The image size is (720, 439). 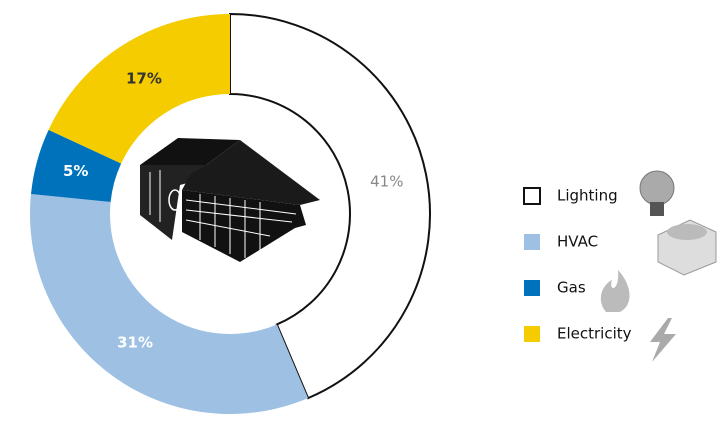 I want to click on value-label: 41%, so click(x=386, y=182).